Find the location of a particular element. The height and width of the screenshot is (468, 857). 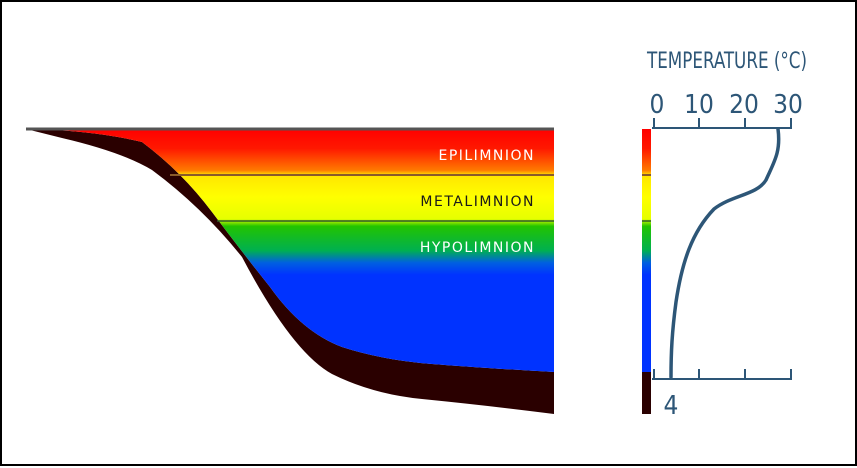

epilimnion-label: EPILIMNION is located at coordinates (486, 156).